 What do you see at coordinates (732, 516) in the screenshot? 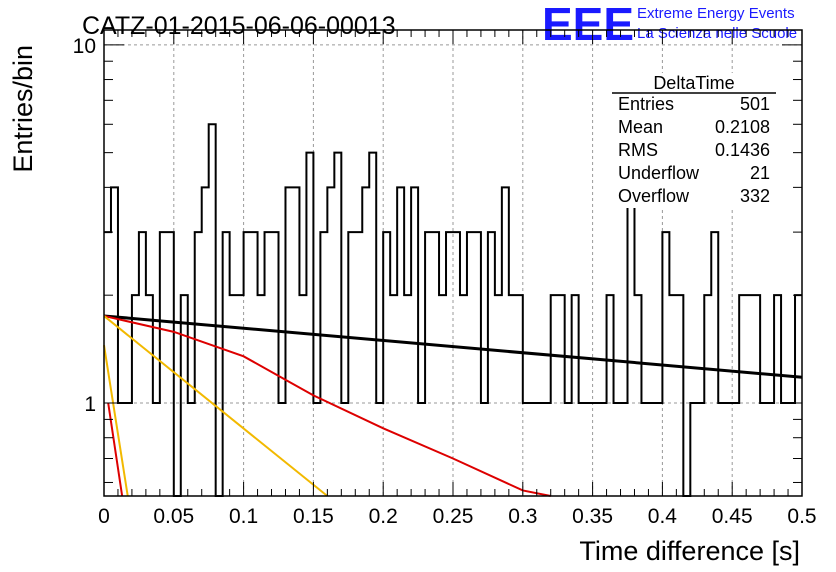
I see `x-tick-label: 0.45` at bounding box center [732, 516].